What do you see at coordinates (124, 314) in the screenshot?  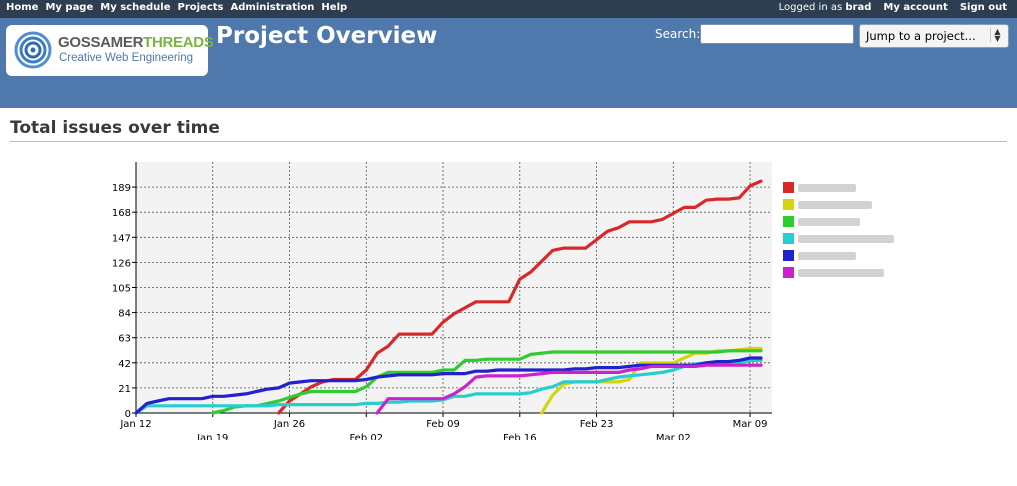 I see `y-tick-label: 84` at bounding box center [124, 314].